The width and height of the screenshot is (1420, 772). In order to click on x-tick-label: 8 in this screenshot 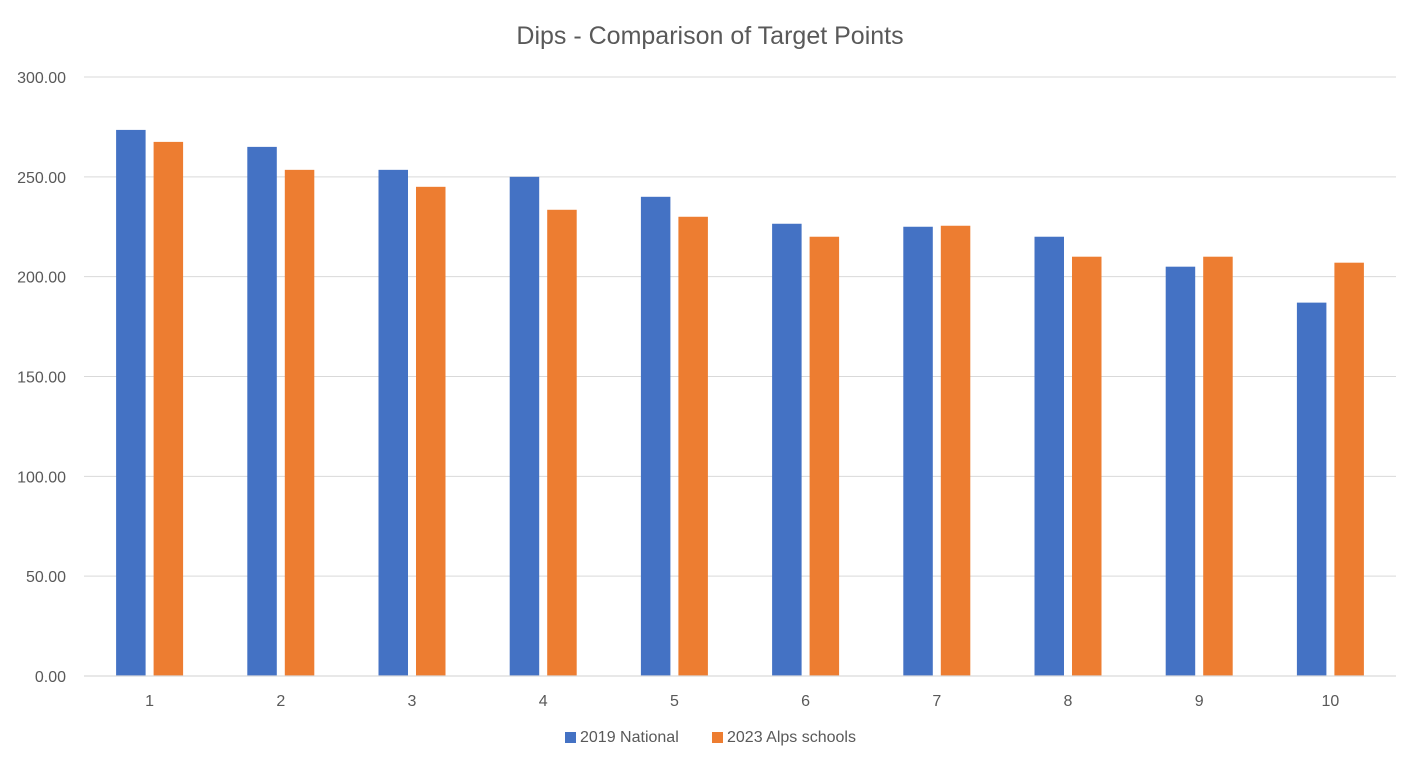, I will do `click(1068, 701)`.